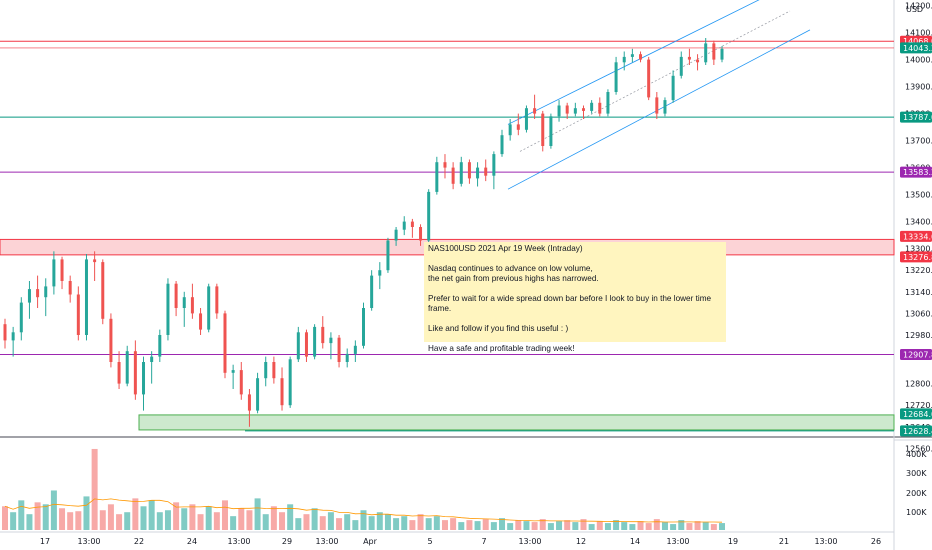 The height and width of the screenshot is (550, 932). What do you see at coordinates (916, 473) in the screenshot?
I see `volume-tick-label: 300K` at bounding box center [916, 473].